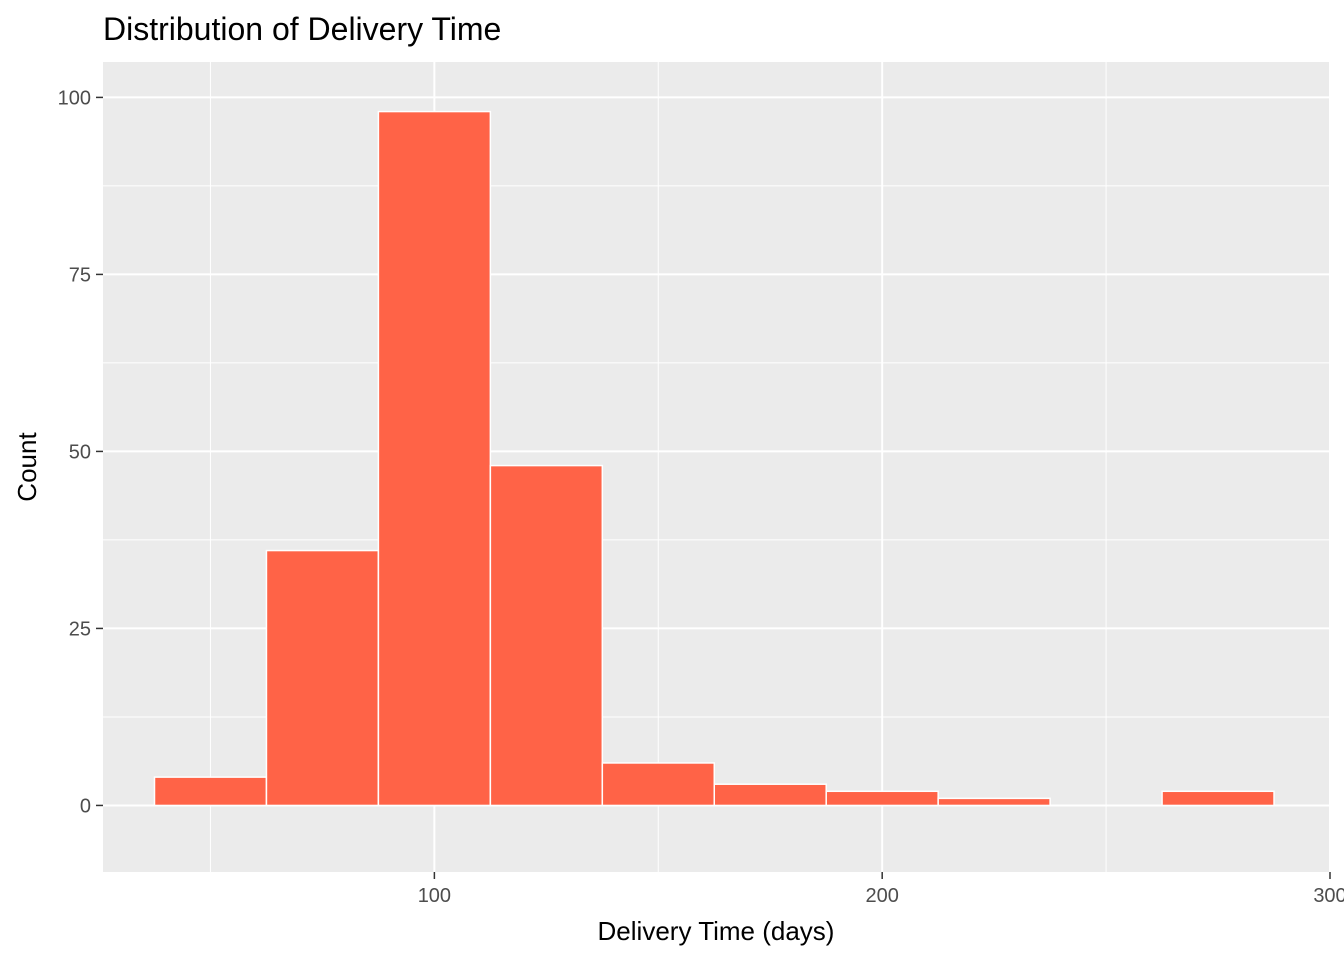  What do you see at coordinates (1328, 896) in the screenshot?
I see `x-tick-label: 300` at bounding box center [1328, 896].